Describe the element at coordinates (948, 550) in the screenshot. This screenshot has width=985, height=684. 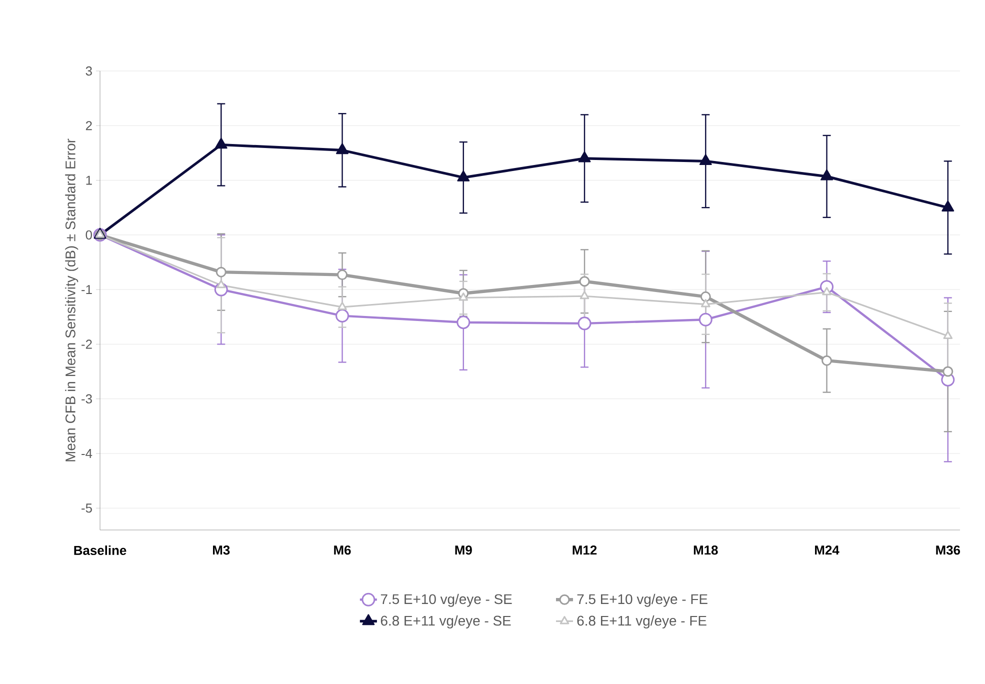
I see `x-tick-label: M36` at that location.